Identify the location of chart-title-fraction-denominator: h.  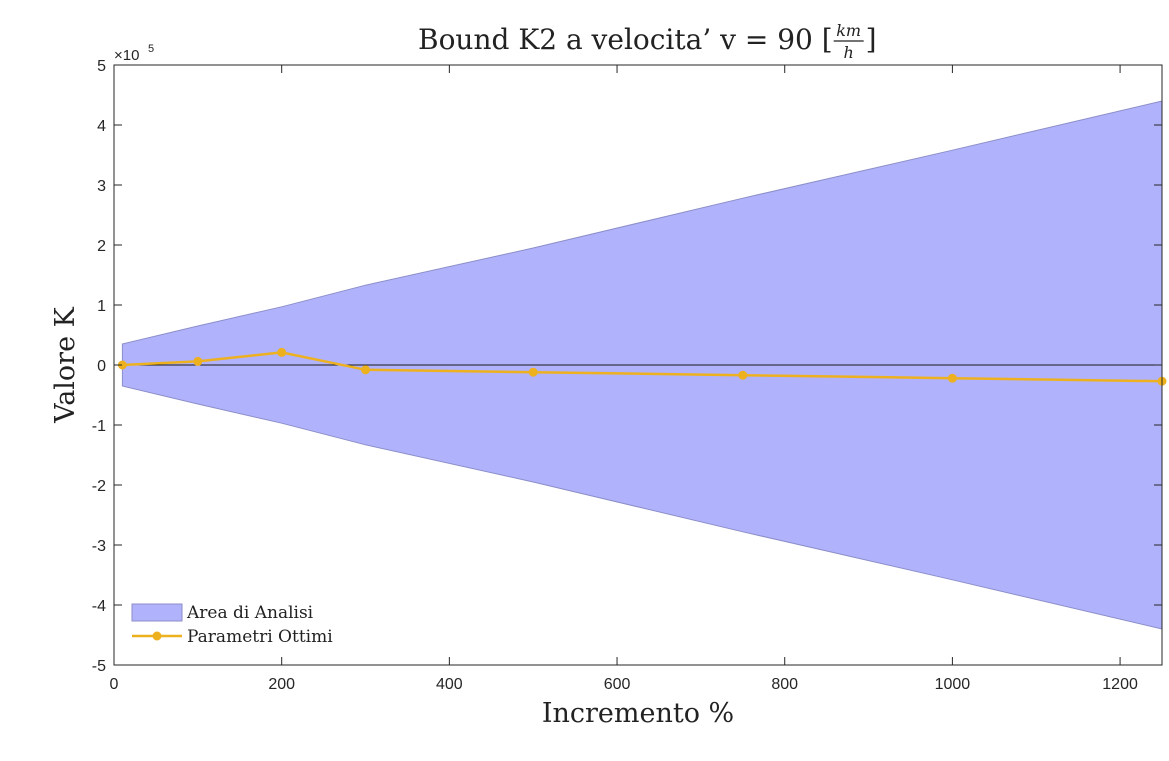
(849, 52).